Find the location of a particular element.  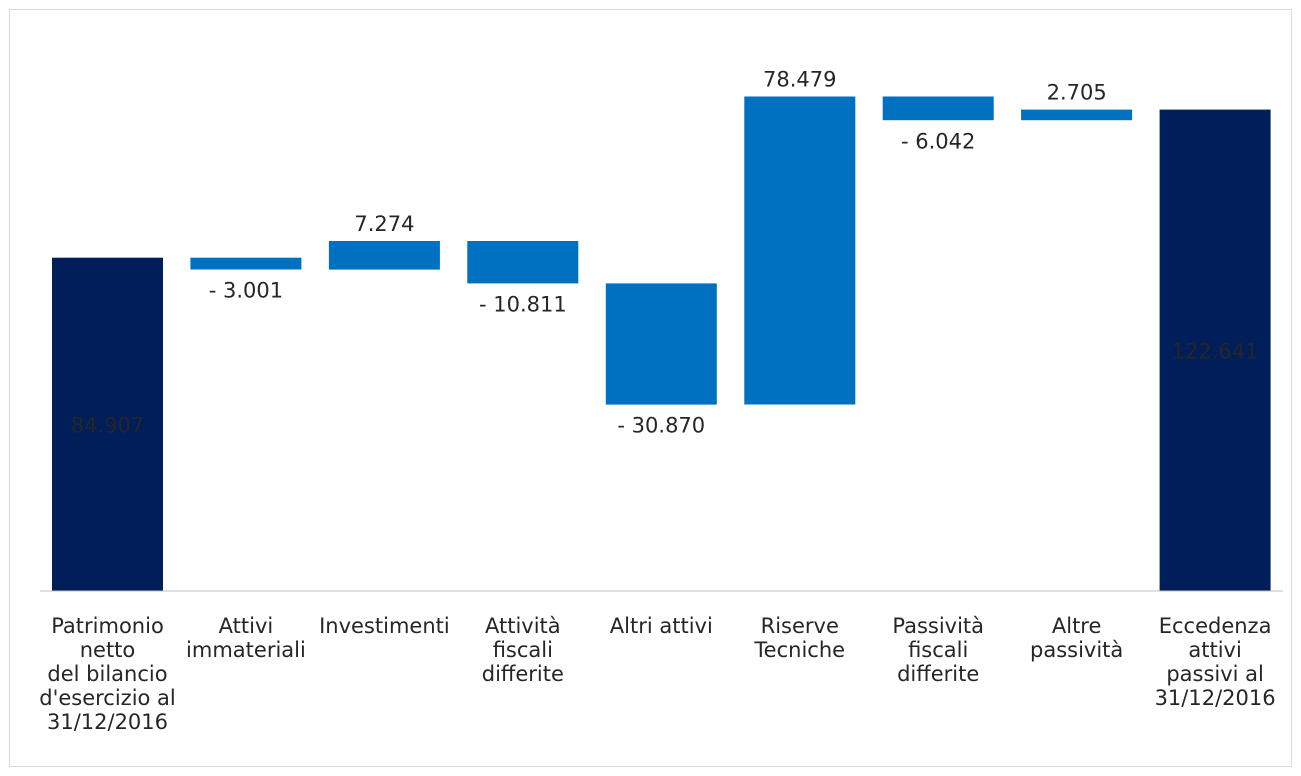

category-label-4: Attività fiscali differite is located at coordinates (523, 650).